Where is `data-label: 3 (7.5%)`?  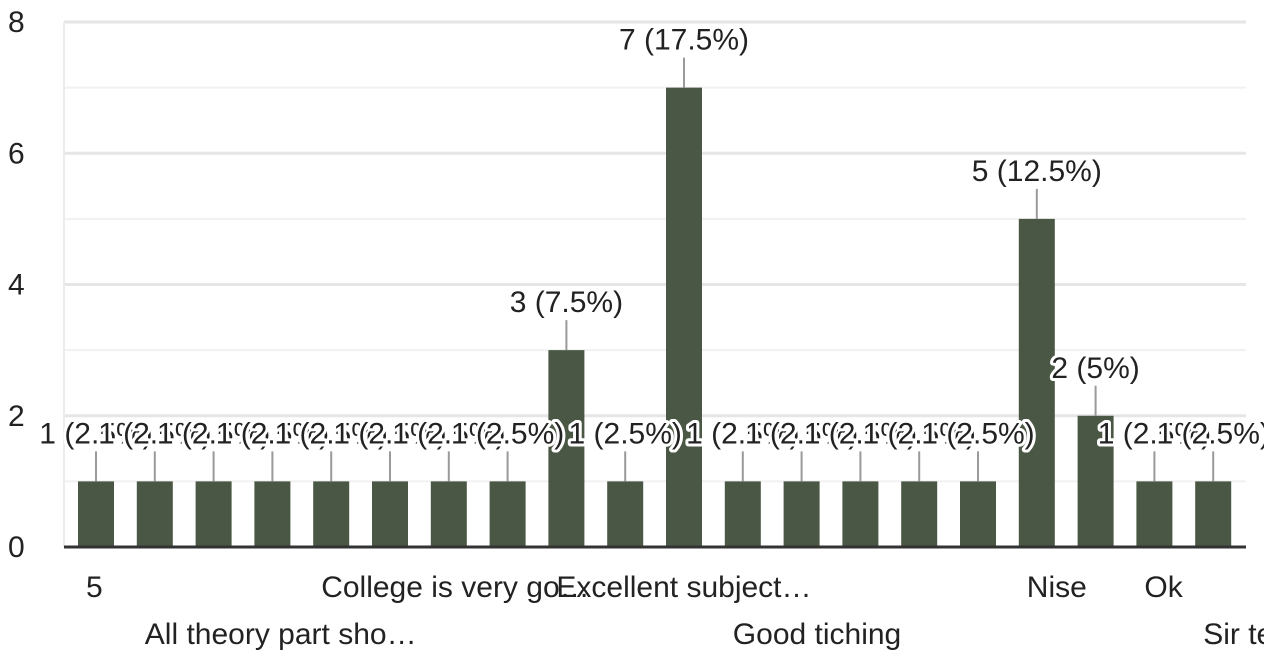 data-label: 3 (7.5%) is located at coordinates (566, 302).